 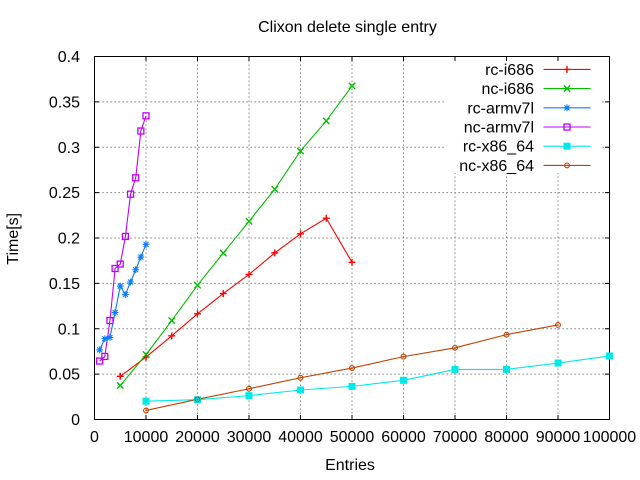 What do you see at coordinates (558, 437) in the screenshot?
I see `svg-text: 90000` at bounding box center [558, 437].